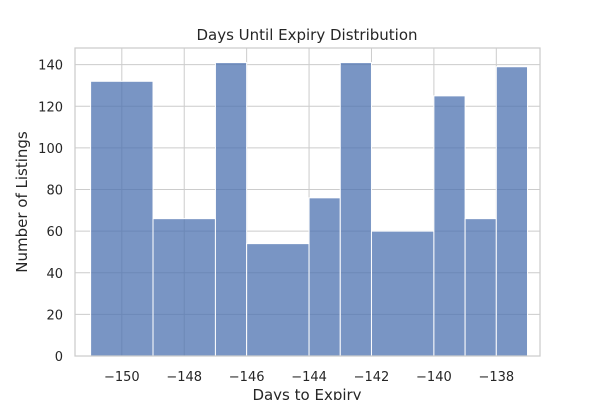 The height and width of the screenshot is (404, 600). I want to click on x-tick-label: −150, so click(122, 377).